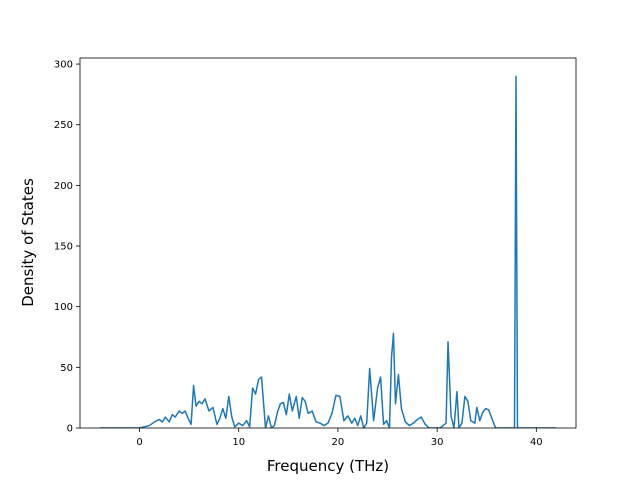 This screenshot has height=480, width=640. What do you see at coordinates (238, 442) in the screenshot?
I see `x-tick-label: 10` at bounding box center [238, 442].